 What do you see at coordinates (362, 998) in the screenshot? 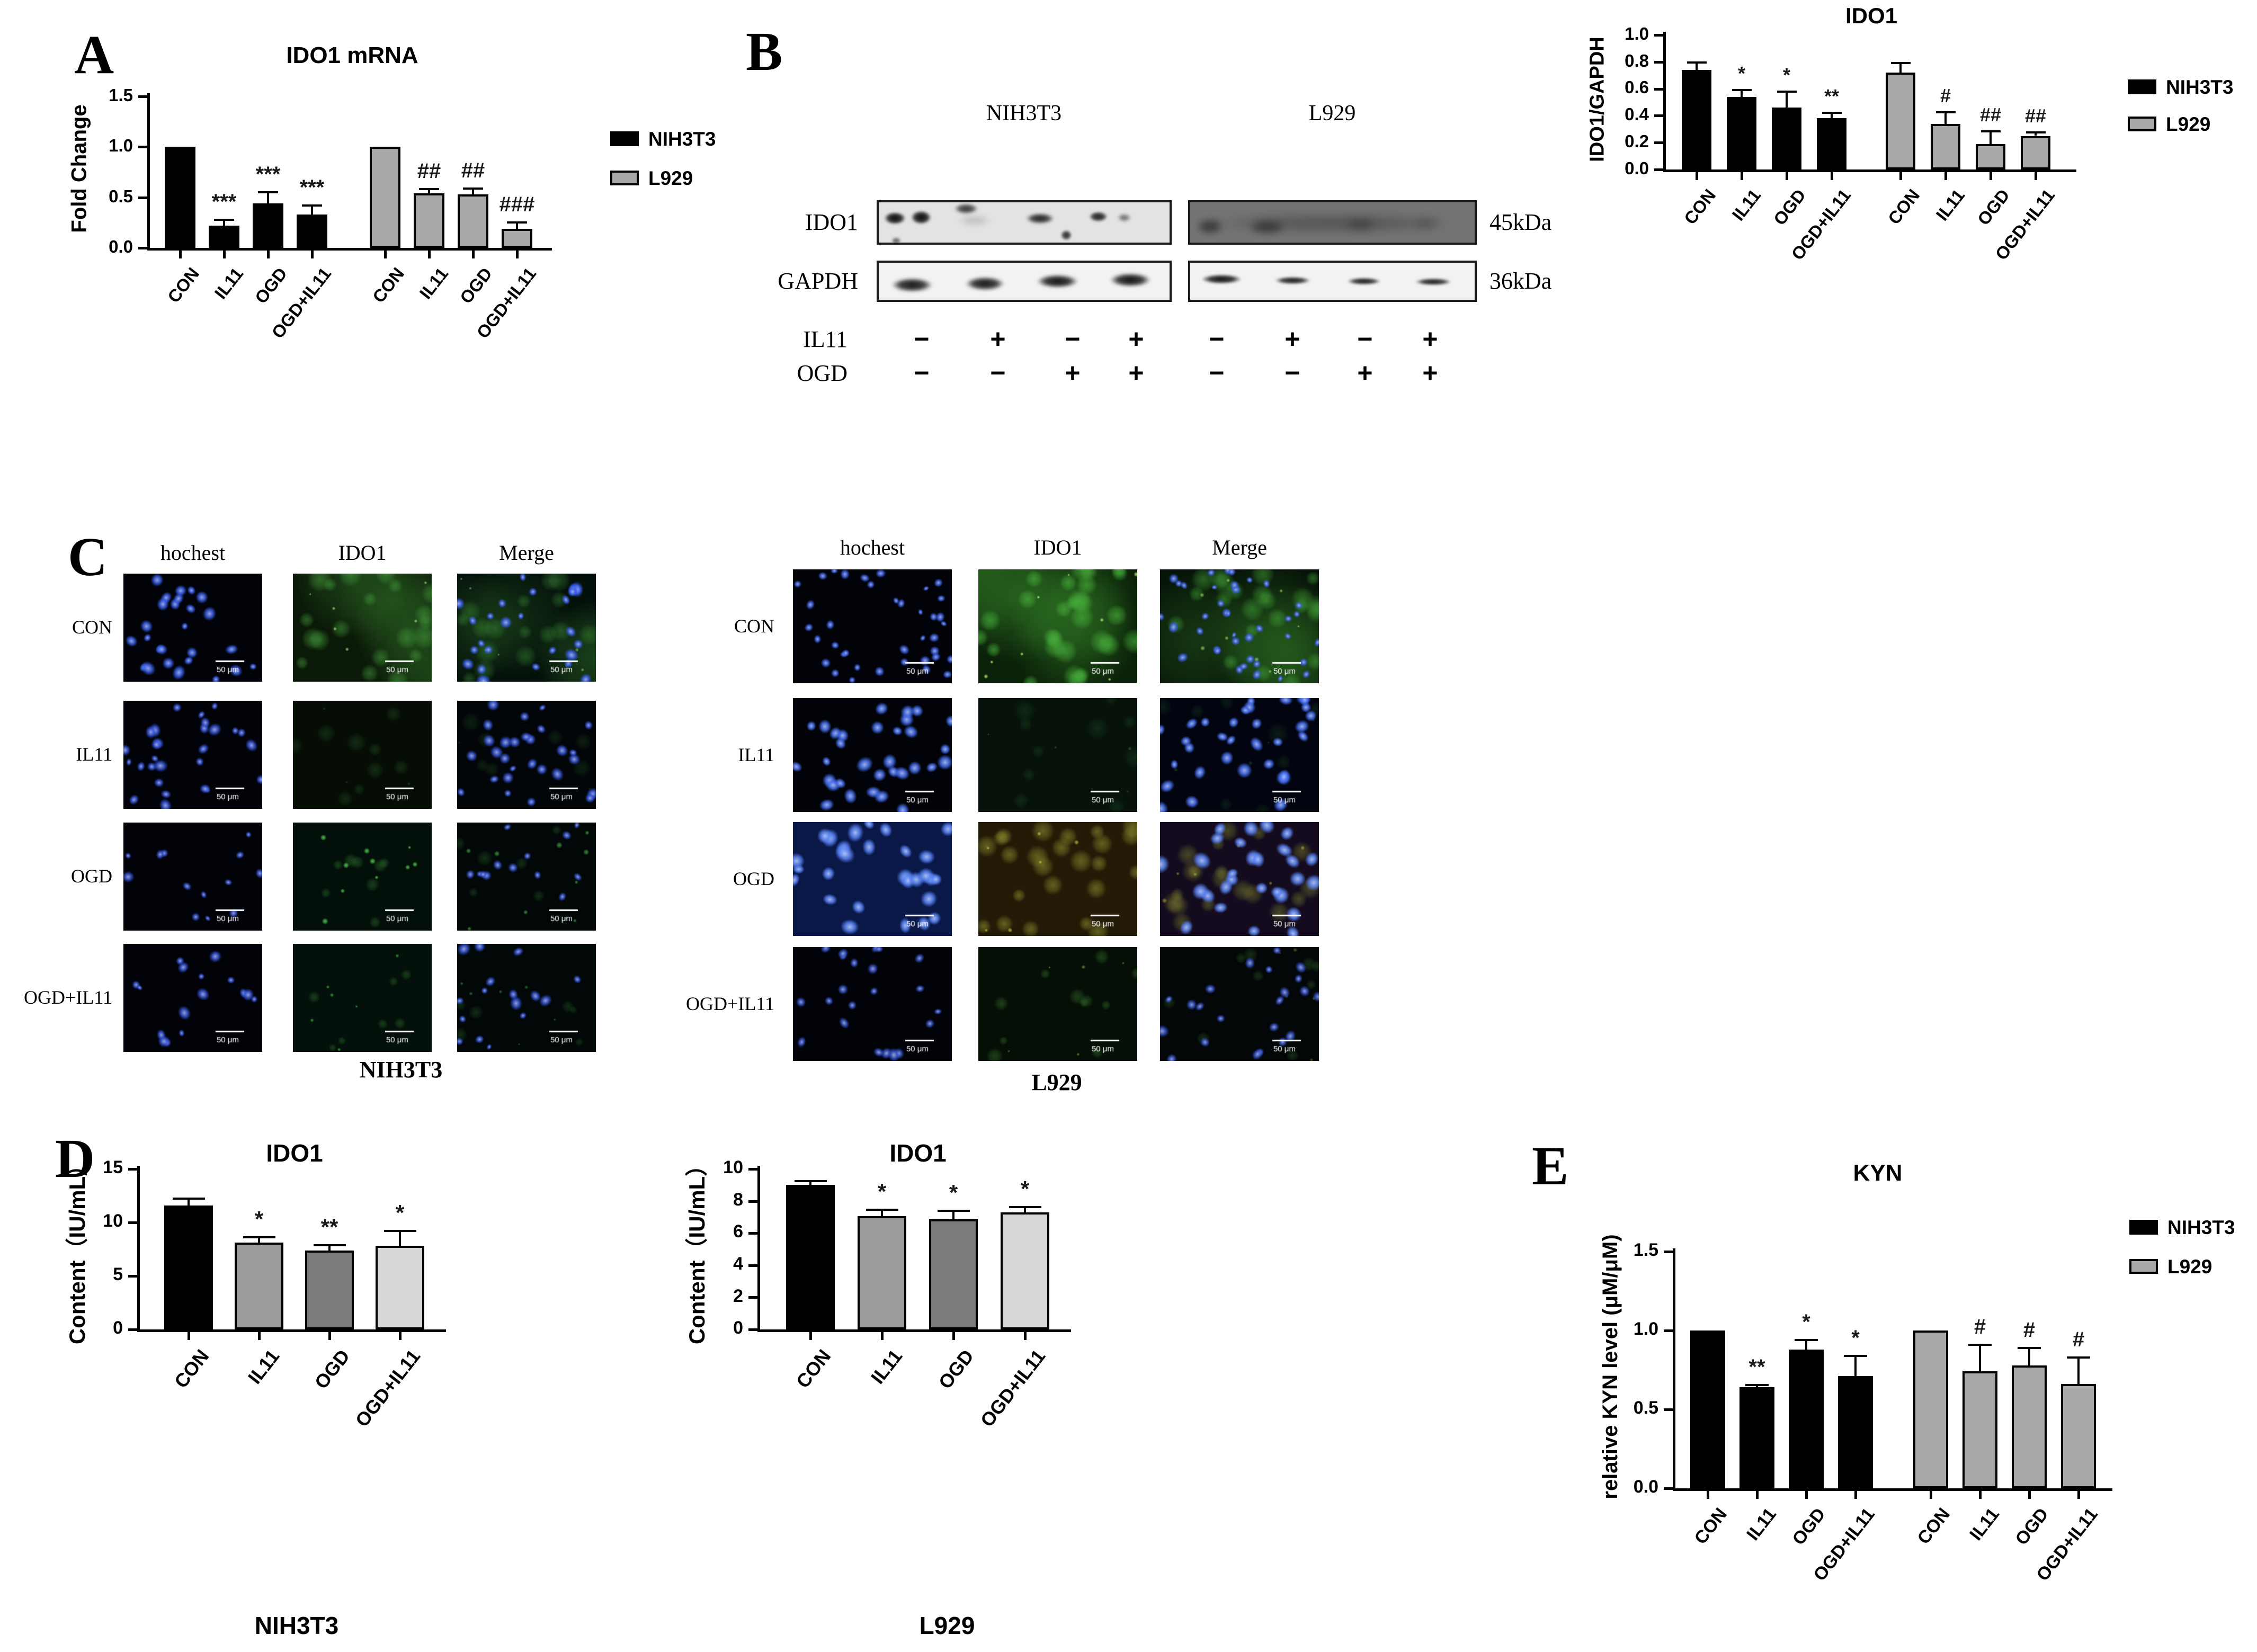
I see `micrograph-ido1-ogd-il11-nih3t3` at bounding box center [362, 998].